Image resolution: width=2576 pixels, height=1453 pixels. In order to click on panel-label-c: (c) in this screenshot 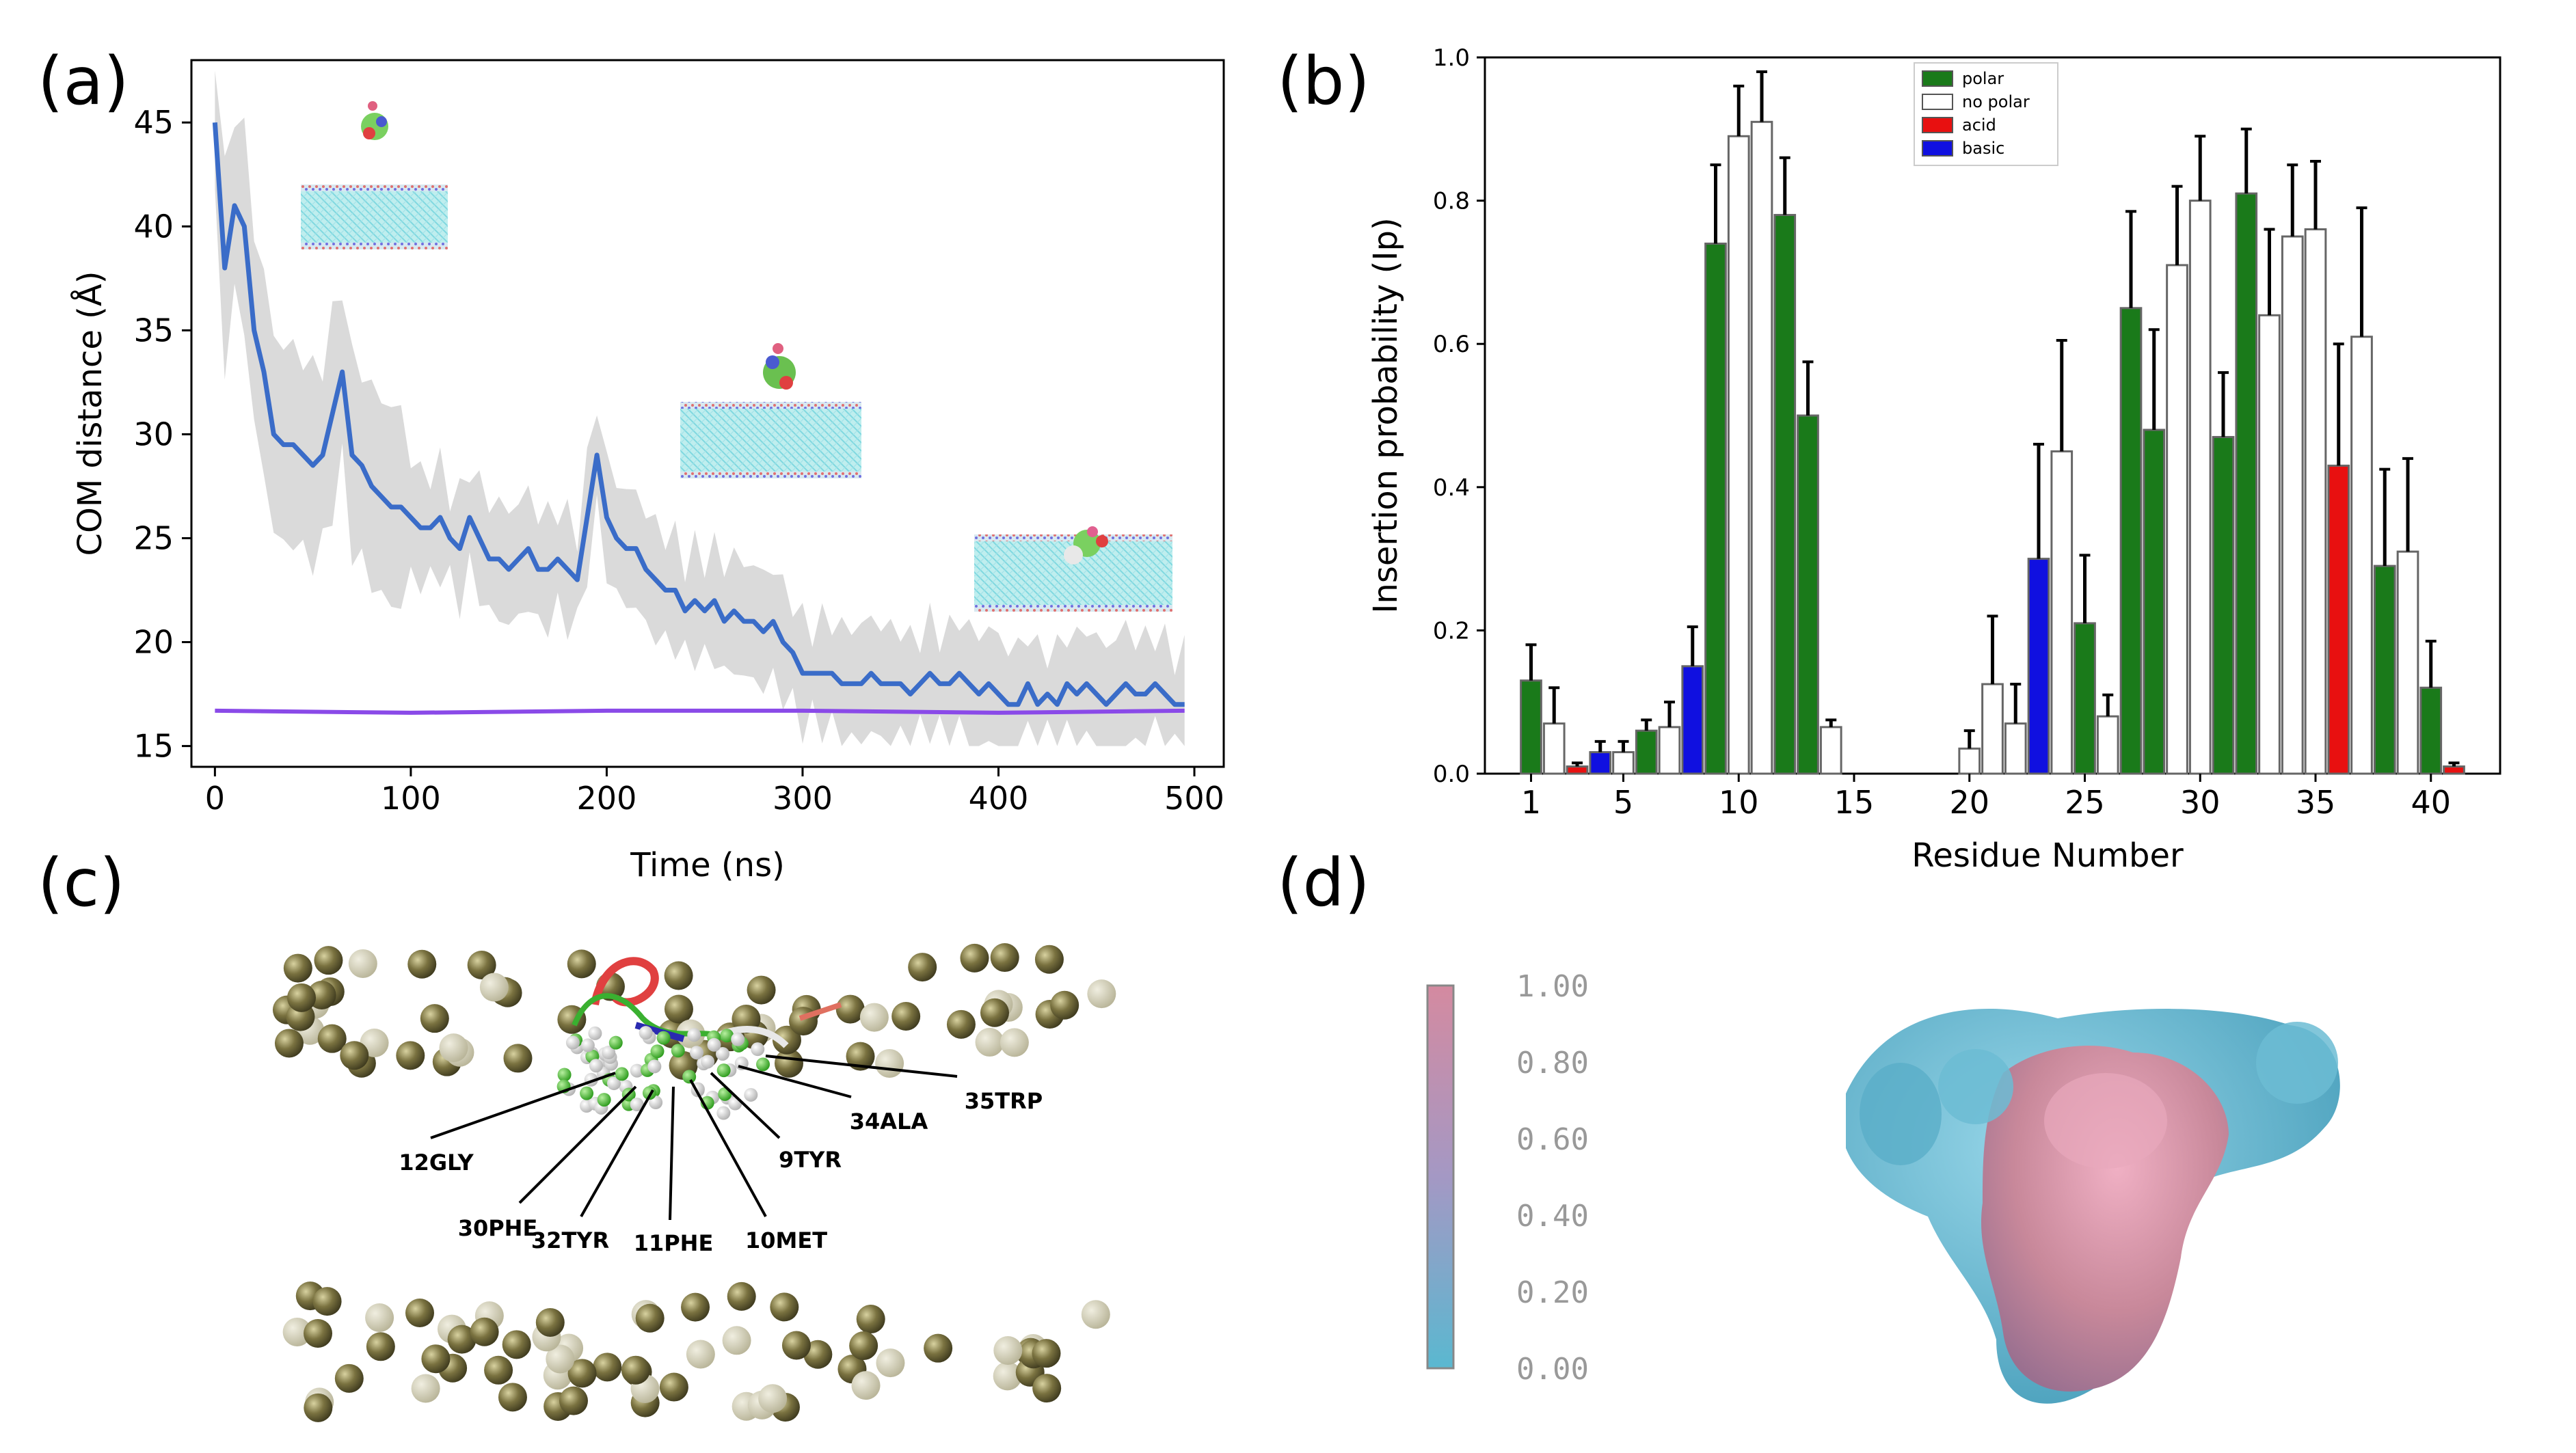, I will do `click(81, 883)`.